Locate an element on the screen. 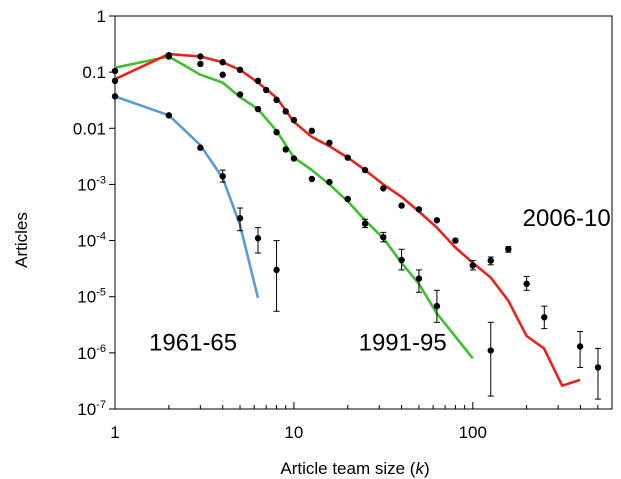 This screenshot has height=479, width=621. y-tick-label-exponent: -4 is located at coordinates (101, 237).